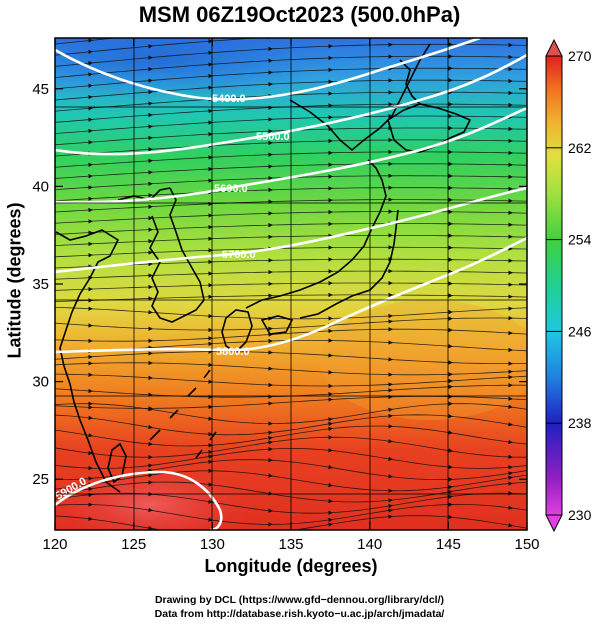  What do you see at coordinates (299, 14) in the screenshot?
I see `chart-title: MSM 06Z19Oct2023 (500.0hPa)` at bounding box center [299, 14].